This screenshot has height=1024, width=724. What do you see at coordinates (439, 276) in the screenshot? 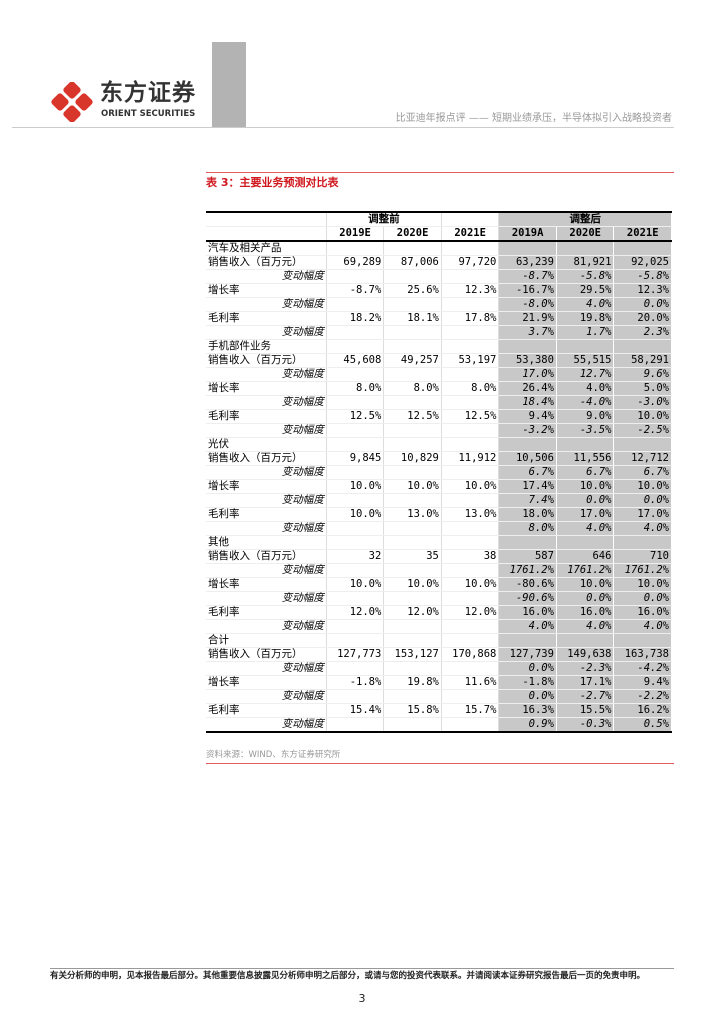
I see `table-row: 变动幅度 -8.7% -5.8% -5.8%` at bounding box center [439, 276].